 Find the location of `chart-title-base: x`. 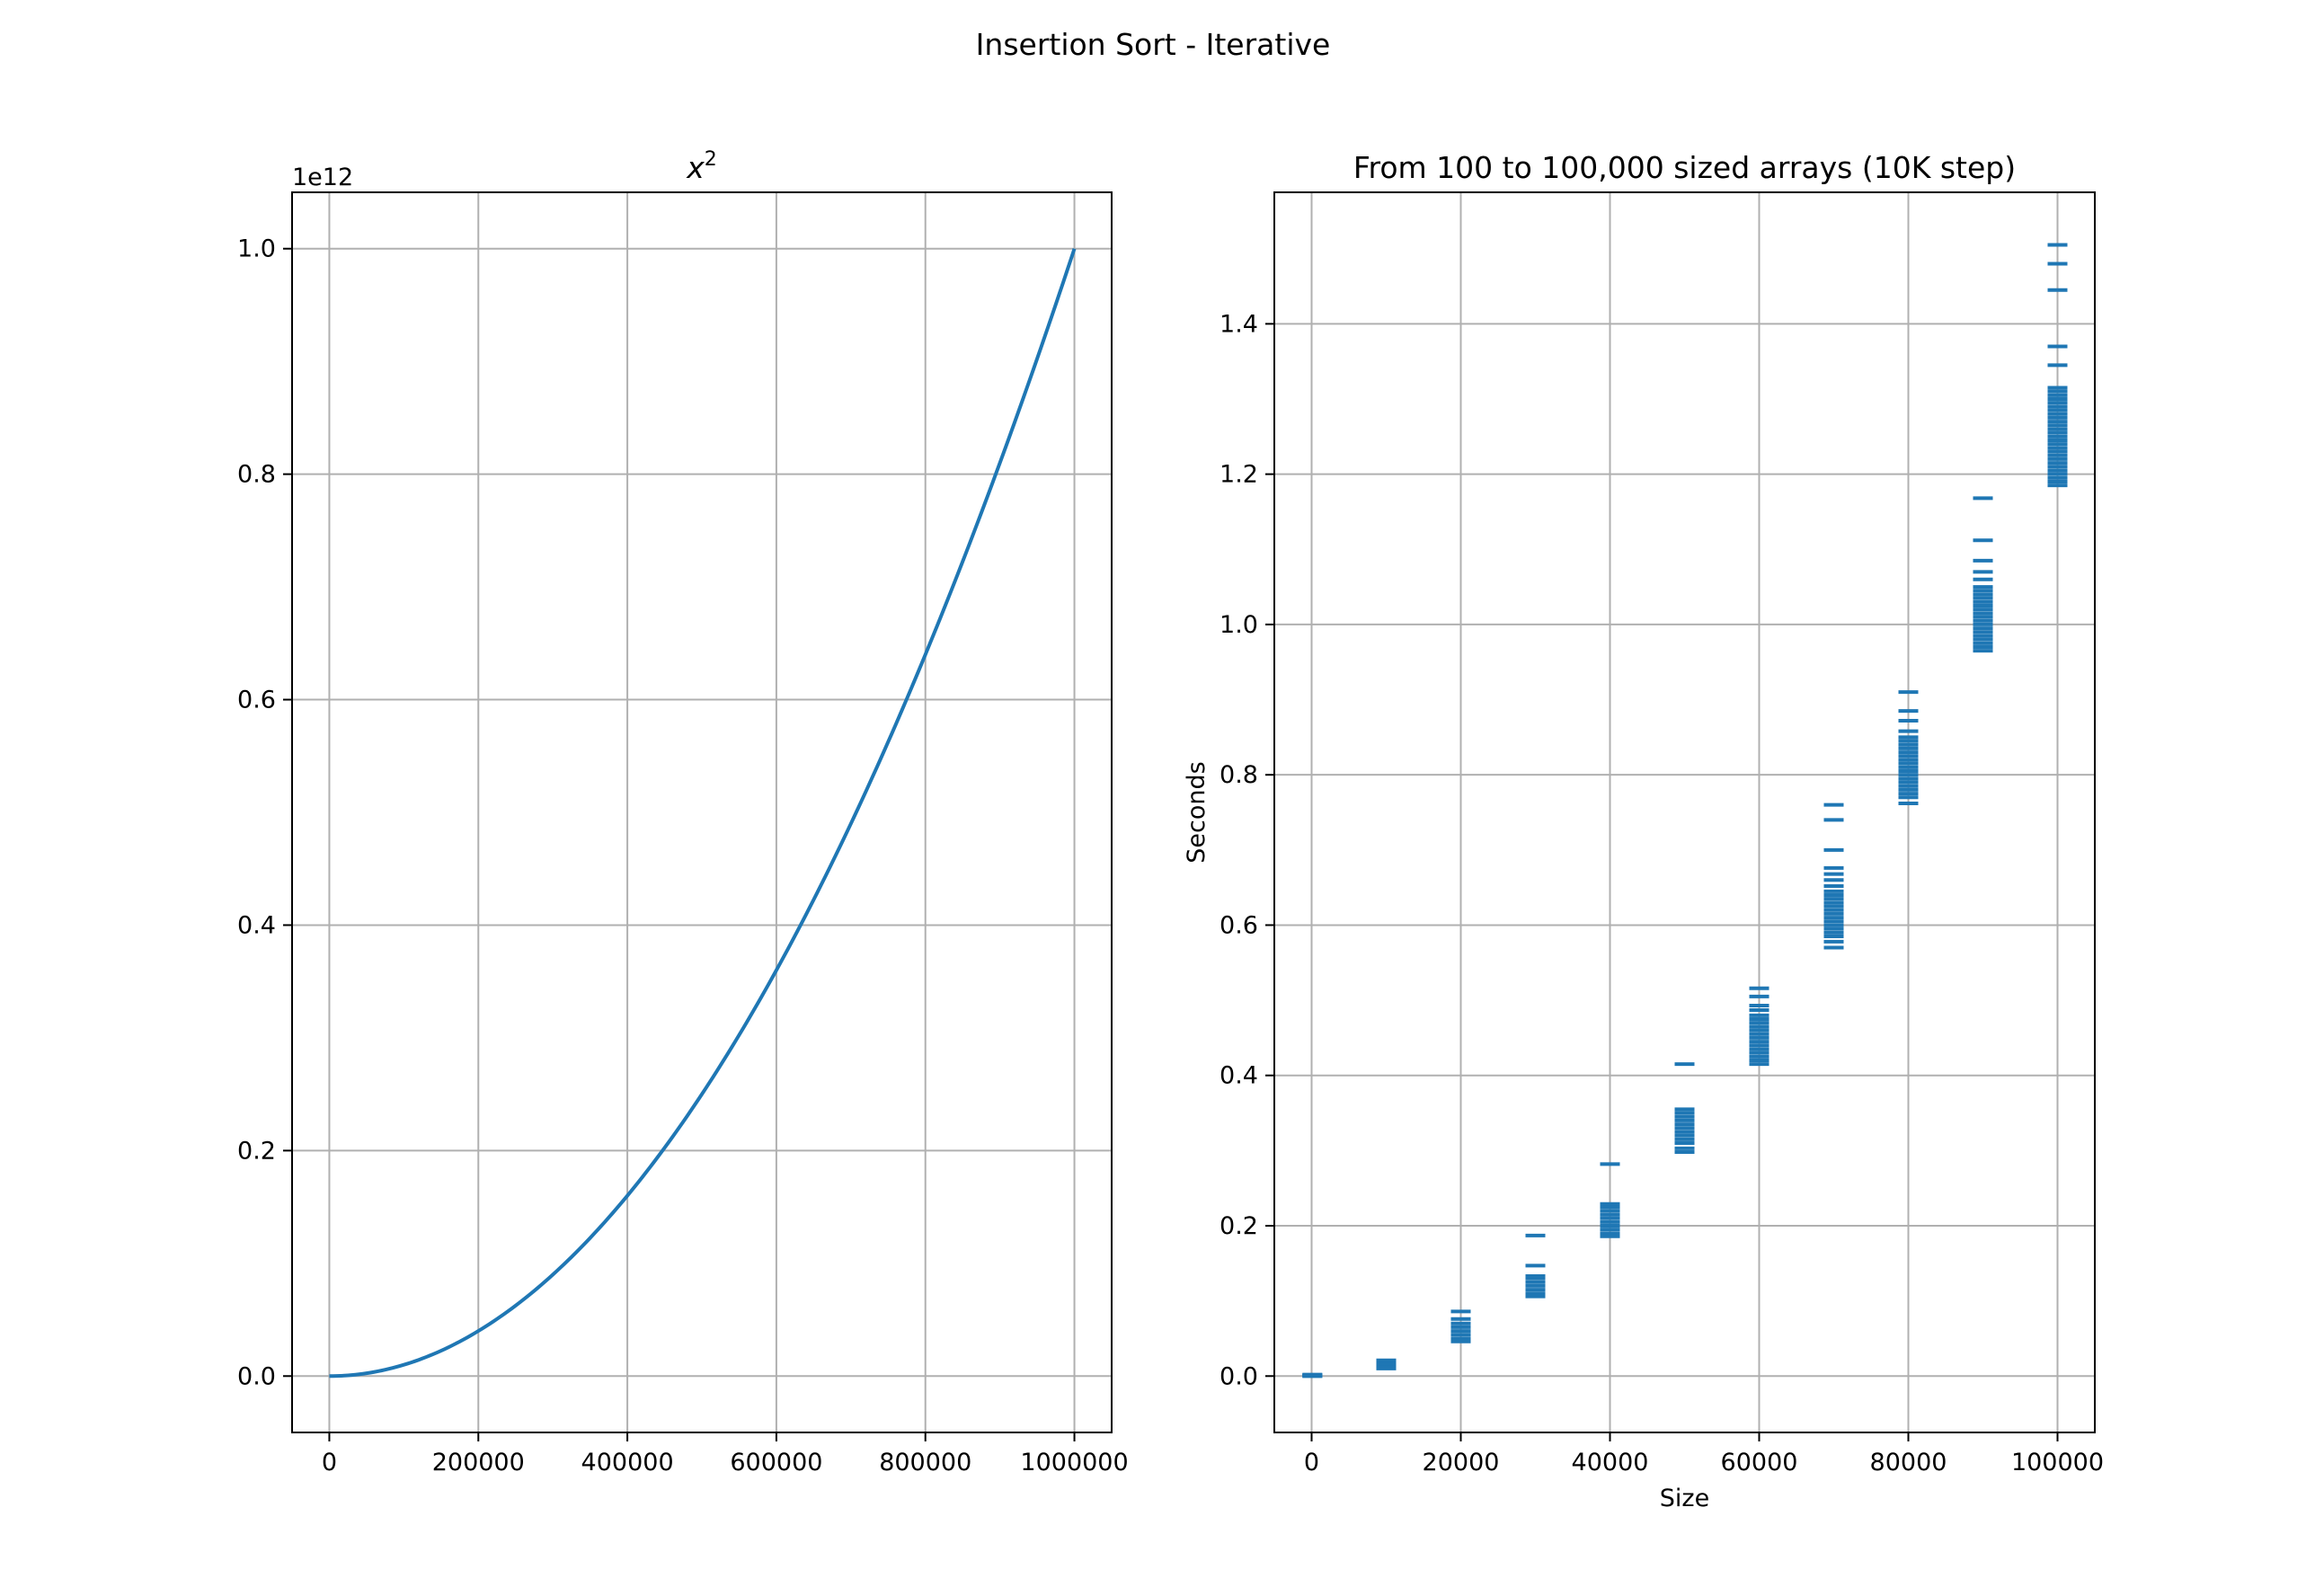

chart-title-base: x is located at coordinates (695, 167).